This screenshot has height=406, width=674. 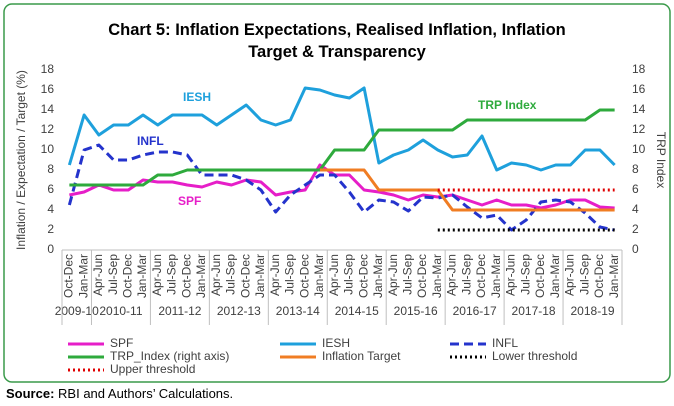 What do you see at coordinates (121, 343) in the screenshot?
I see `legend-label: SPF` at bounding box center [121, 343].